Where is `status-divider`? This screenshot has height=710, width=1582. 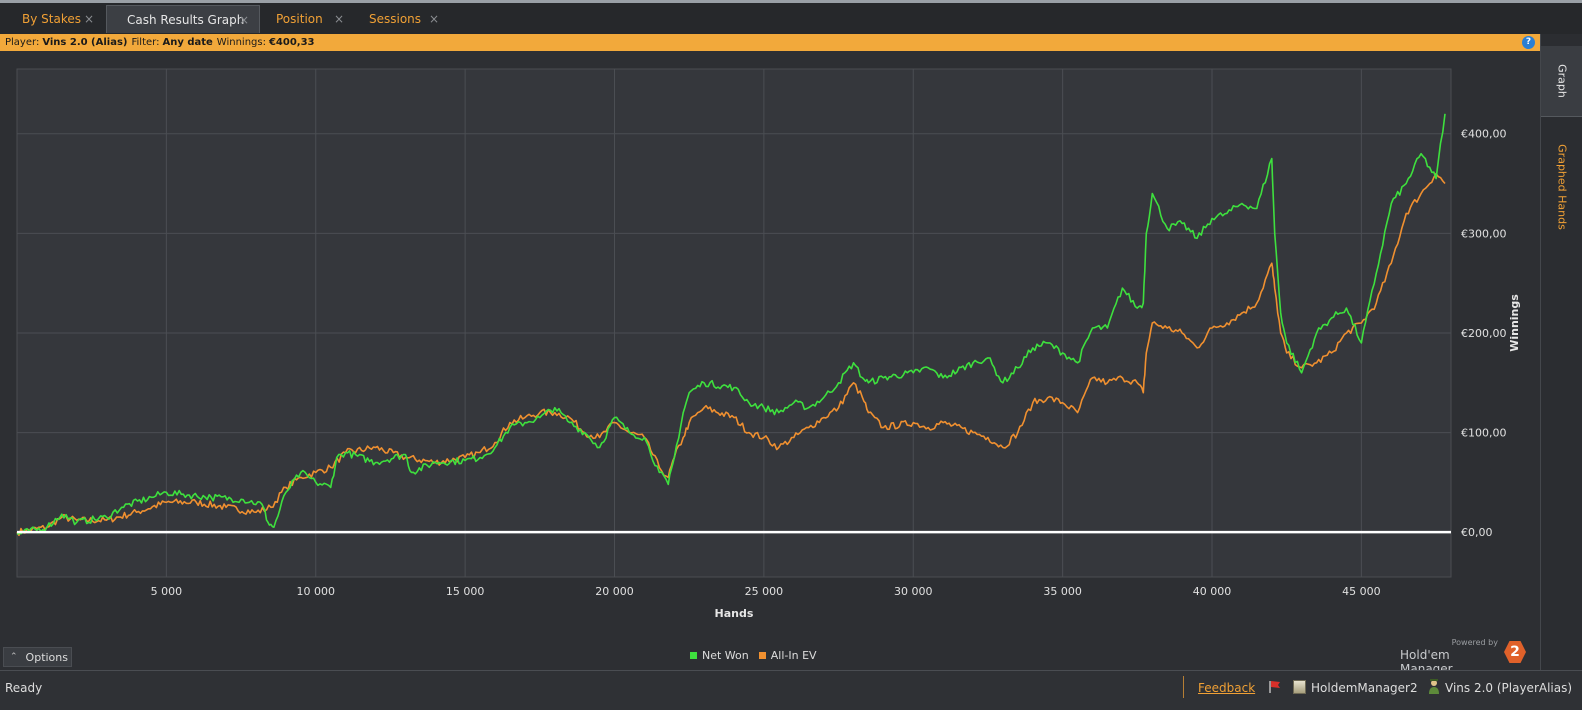
status-divider is located at coordinates (1183, 687).